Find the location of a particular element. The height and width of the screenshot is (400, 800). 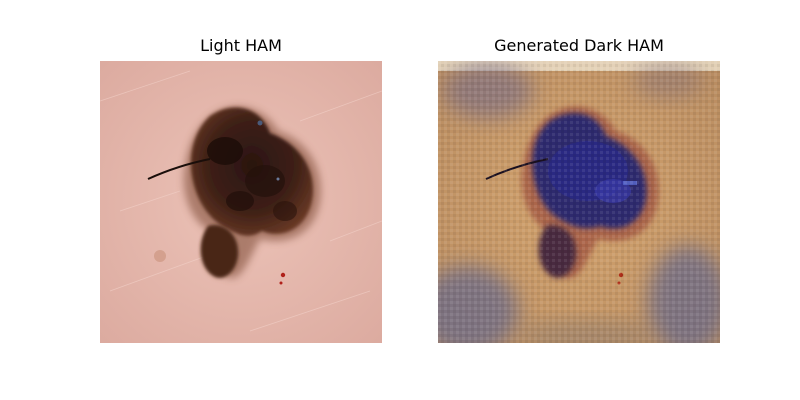

panel-title-light-ham: Light HAM is located at coordinates (241, 45).